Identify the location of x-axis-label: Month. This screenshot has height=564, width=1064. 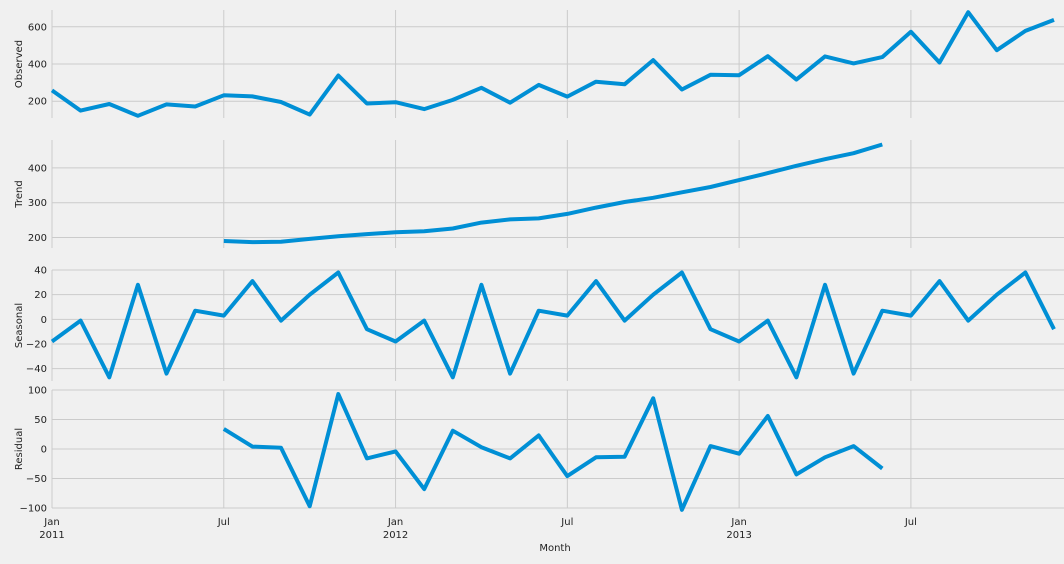
(554, 548).